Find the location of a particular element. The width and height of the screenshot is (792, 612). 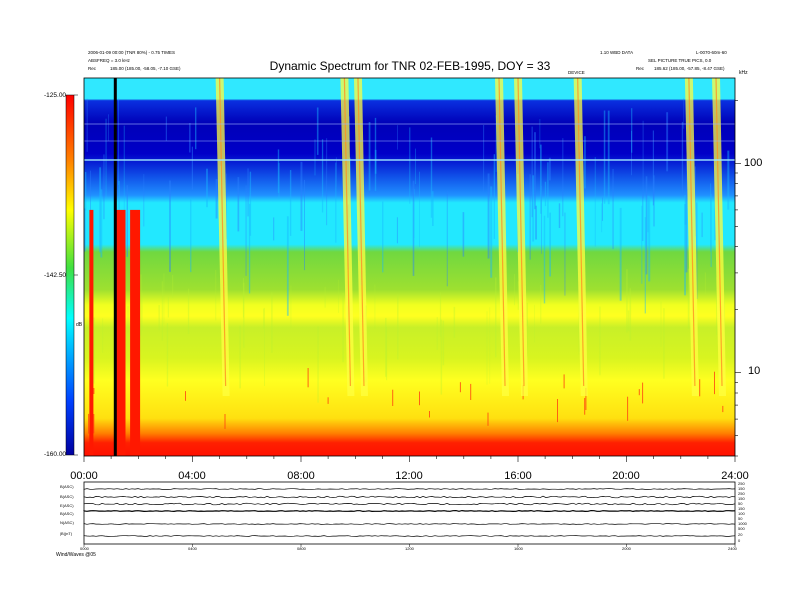

panel-label-1: B(ASC) is located at coordinates (67, 486).